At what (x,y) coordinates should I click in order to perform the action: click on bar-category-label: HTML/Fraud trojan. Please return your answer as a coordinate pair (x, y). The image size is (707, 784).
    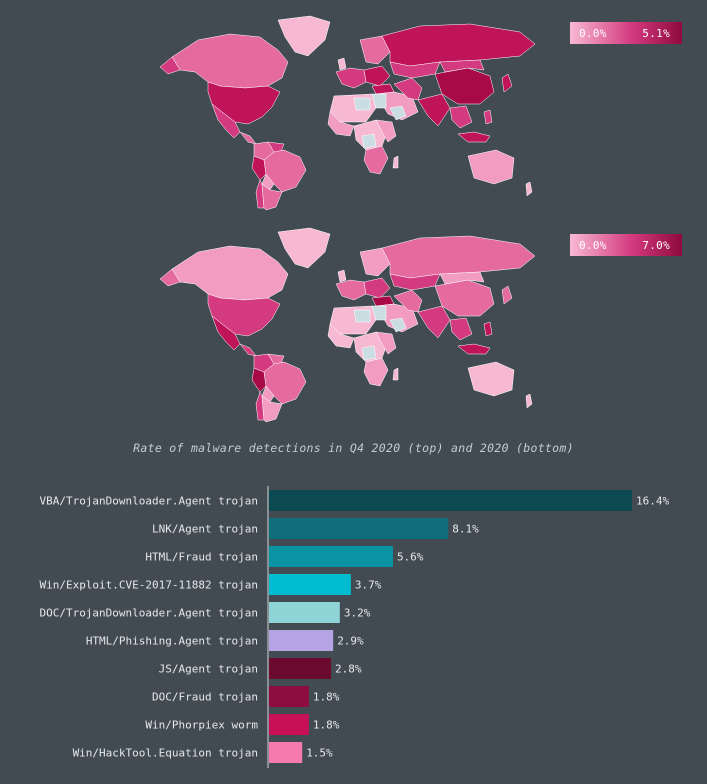
    Looking at the image, I should click on (201, 557).